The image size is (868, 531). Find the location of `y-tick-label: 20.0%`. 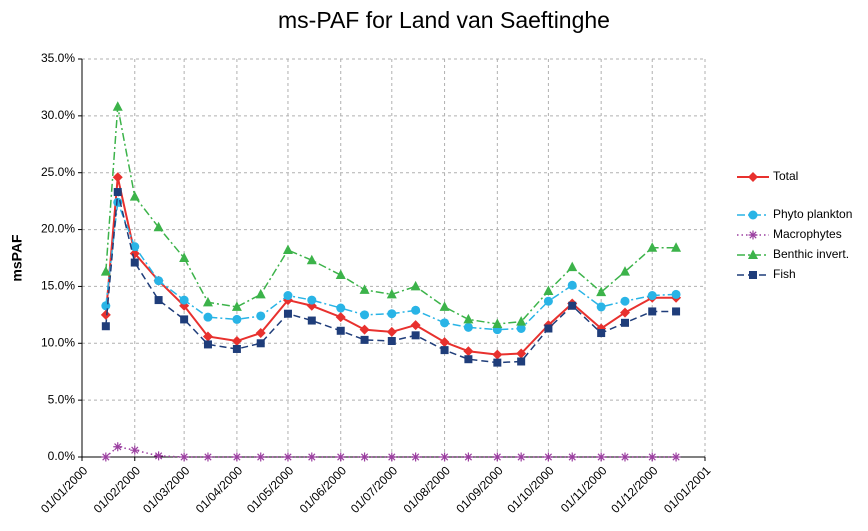

y-tick-label: 20.0% is located at coordinates (58, 229).